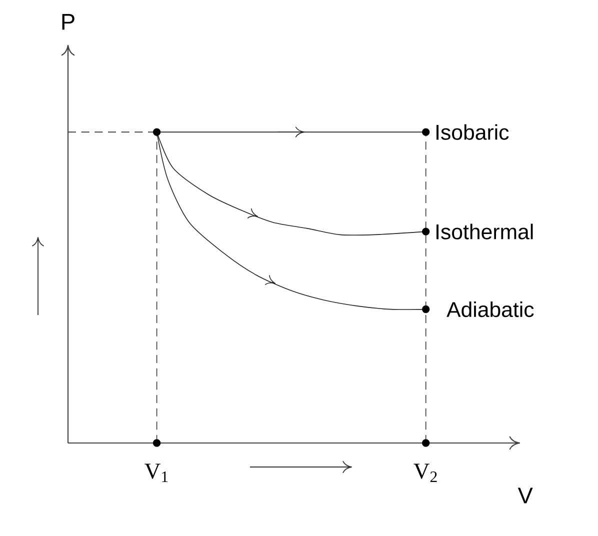 The width and height of the screenshot is (598, 536). I want to click on x-tick-label: V$_{2}$, so click(425, 473).